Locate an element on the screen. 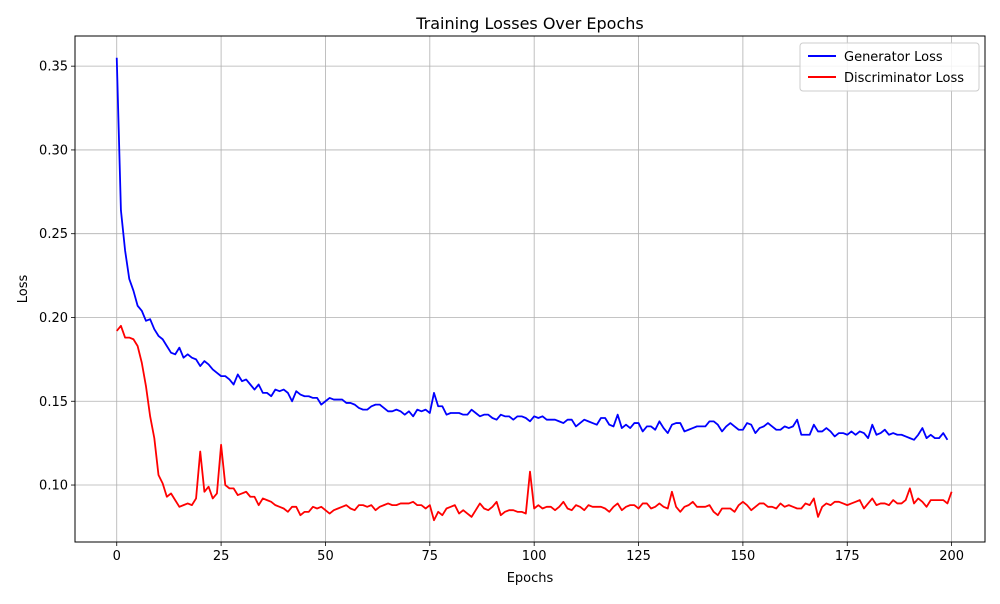  legend-box is located at coordinates (889, 67).